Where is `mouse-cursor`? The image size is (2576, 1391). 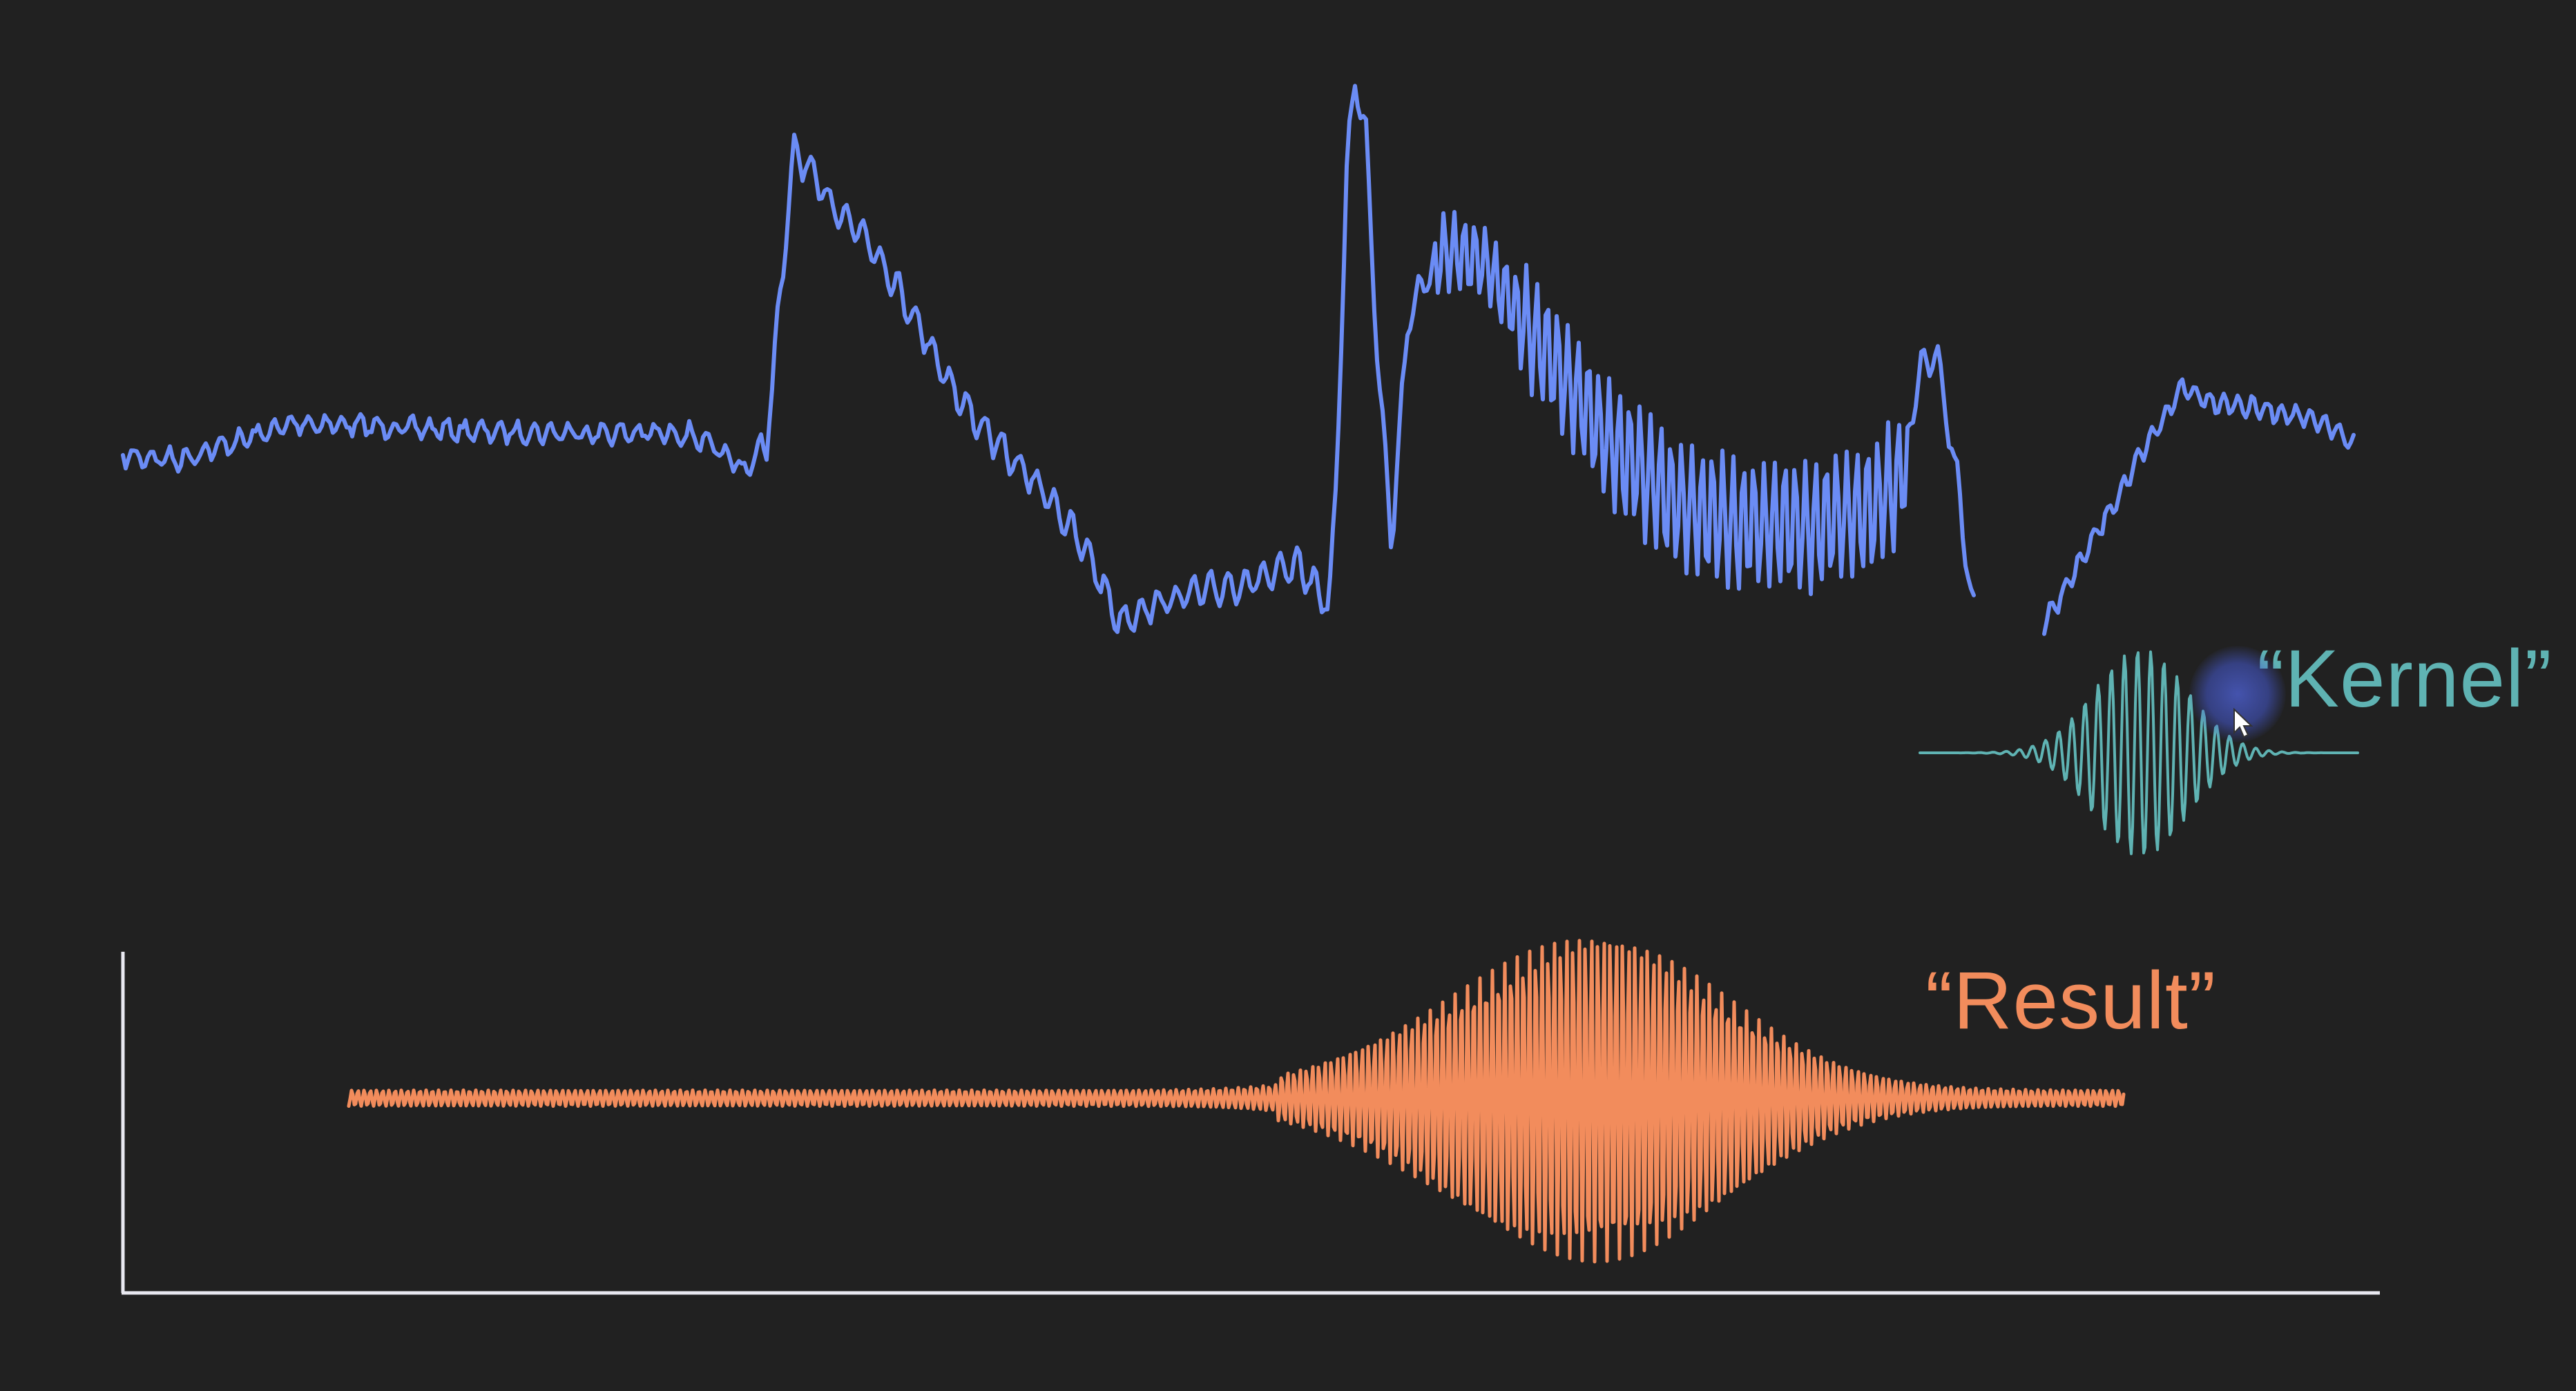
mouse-cursor is located at coordinates (2237, 694).